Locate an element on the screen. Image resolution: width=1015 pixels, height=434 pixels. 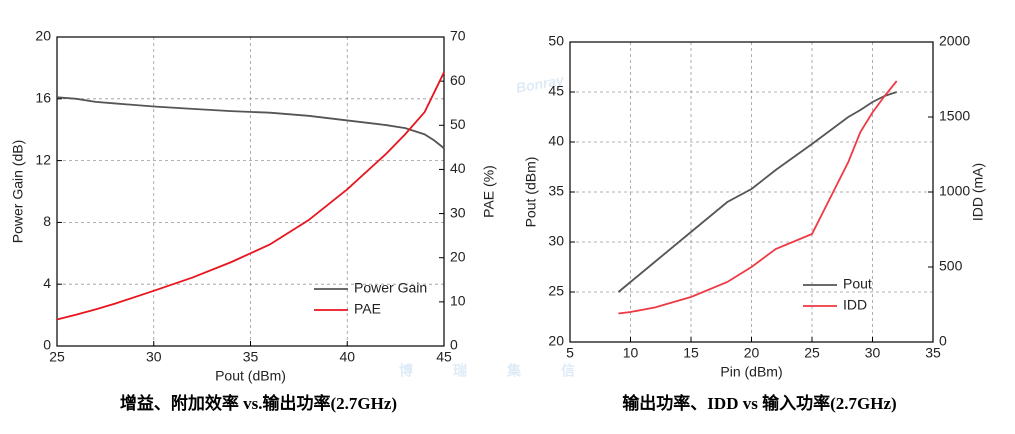
y2-tick-label: 50 is located at coordinates (458, 124).